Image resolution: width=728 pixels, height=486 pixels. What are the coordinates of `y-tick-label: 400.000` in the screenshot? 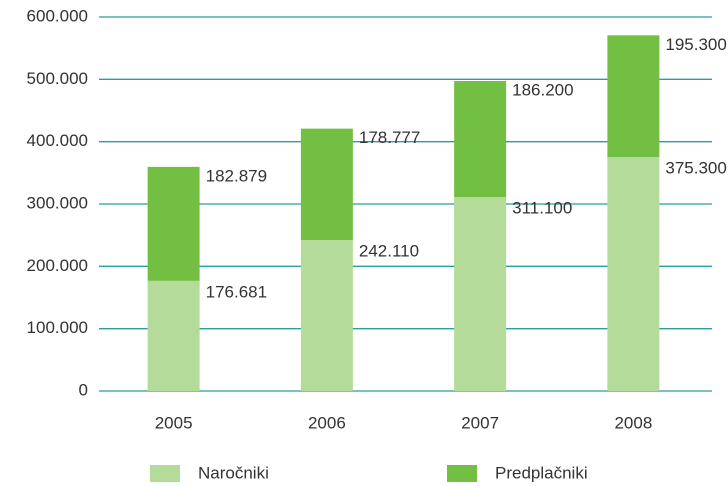 It's located at (57, 140).